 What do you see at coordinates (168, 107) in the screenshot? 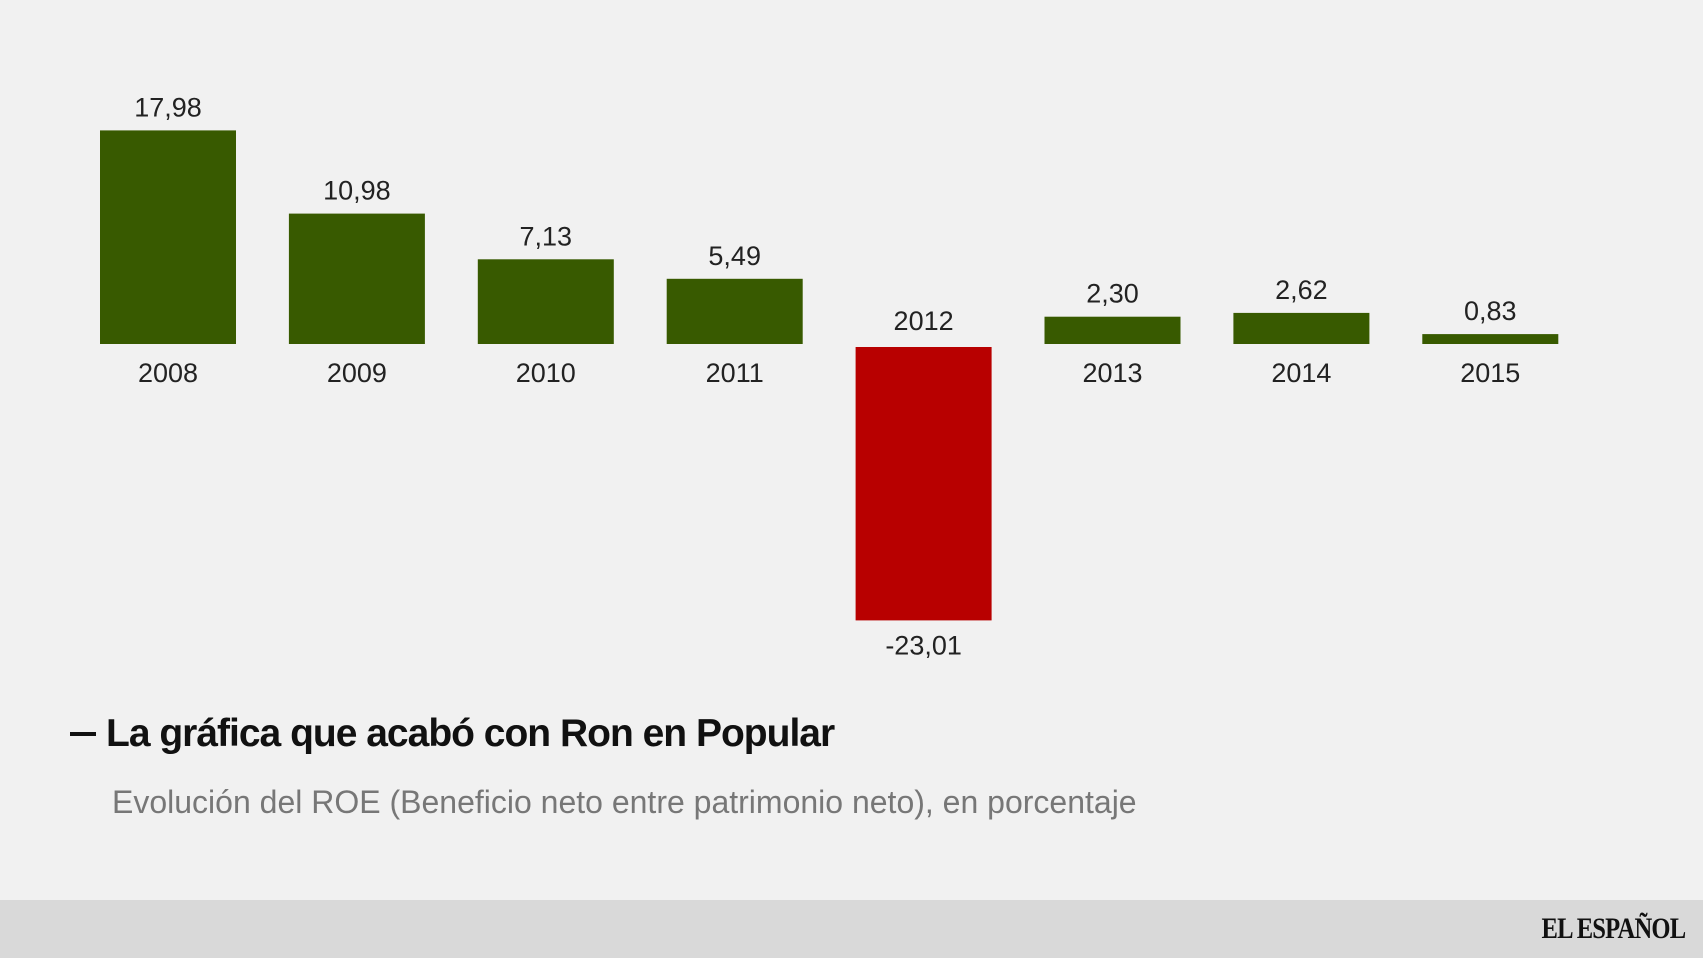
I see `value-label-2008: 17,98` at bounding box center [168, 107].